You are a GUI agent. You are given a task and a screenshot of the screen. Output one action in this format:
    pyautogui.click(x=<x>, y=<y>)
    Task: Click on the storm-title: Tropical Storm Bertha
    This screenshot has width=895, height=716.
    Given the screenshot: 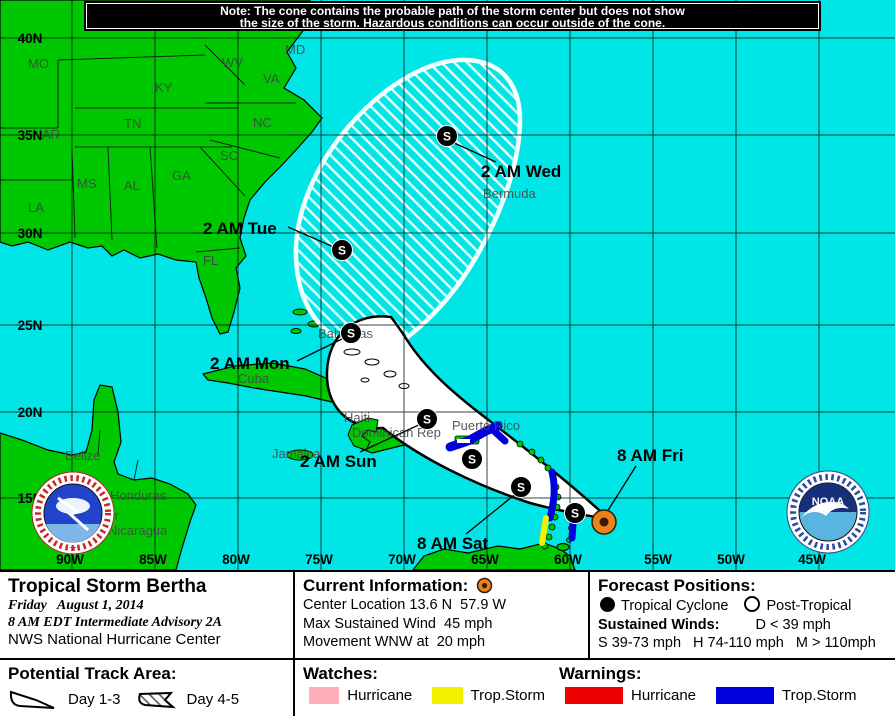 What is the action you would take?
    pyautogui.click(x=107, y=586)
    